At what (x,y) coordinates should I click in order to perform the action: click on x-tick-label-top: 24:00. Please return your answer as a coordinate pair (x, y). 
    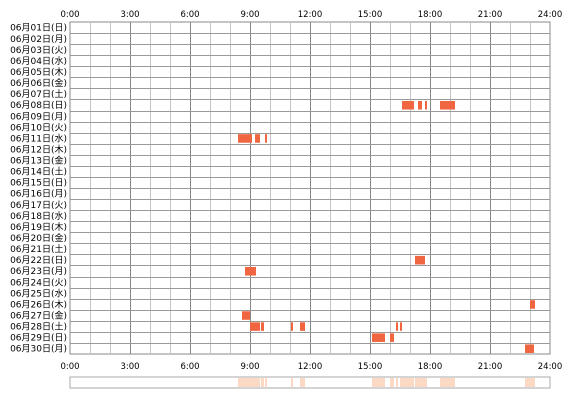
    Looking at the image, I should click on (550, 15).